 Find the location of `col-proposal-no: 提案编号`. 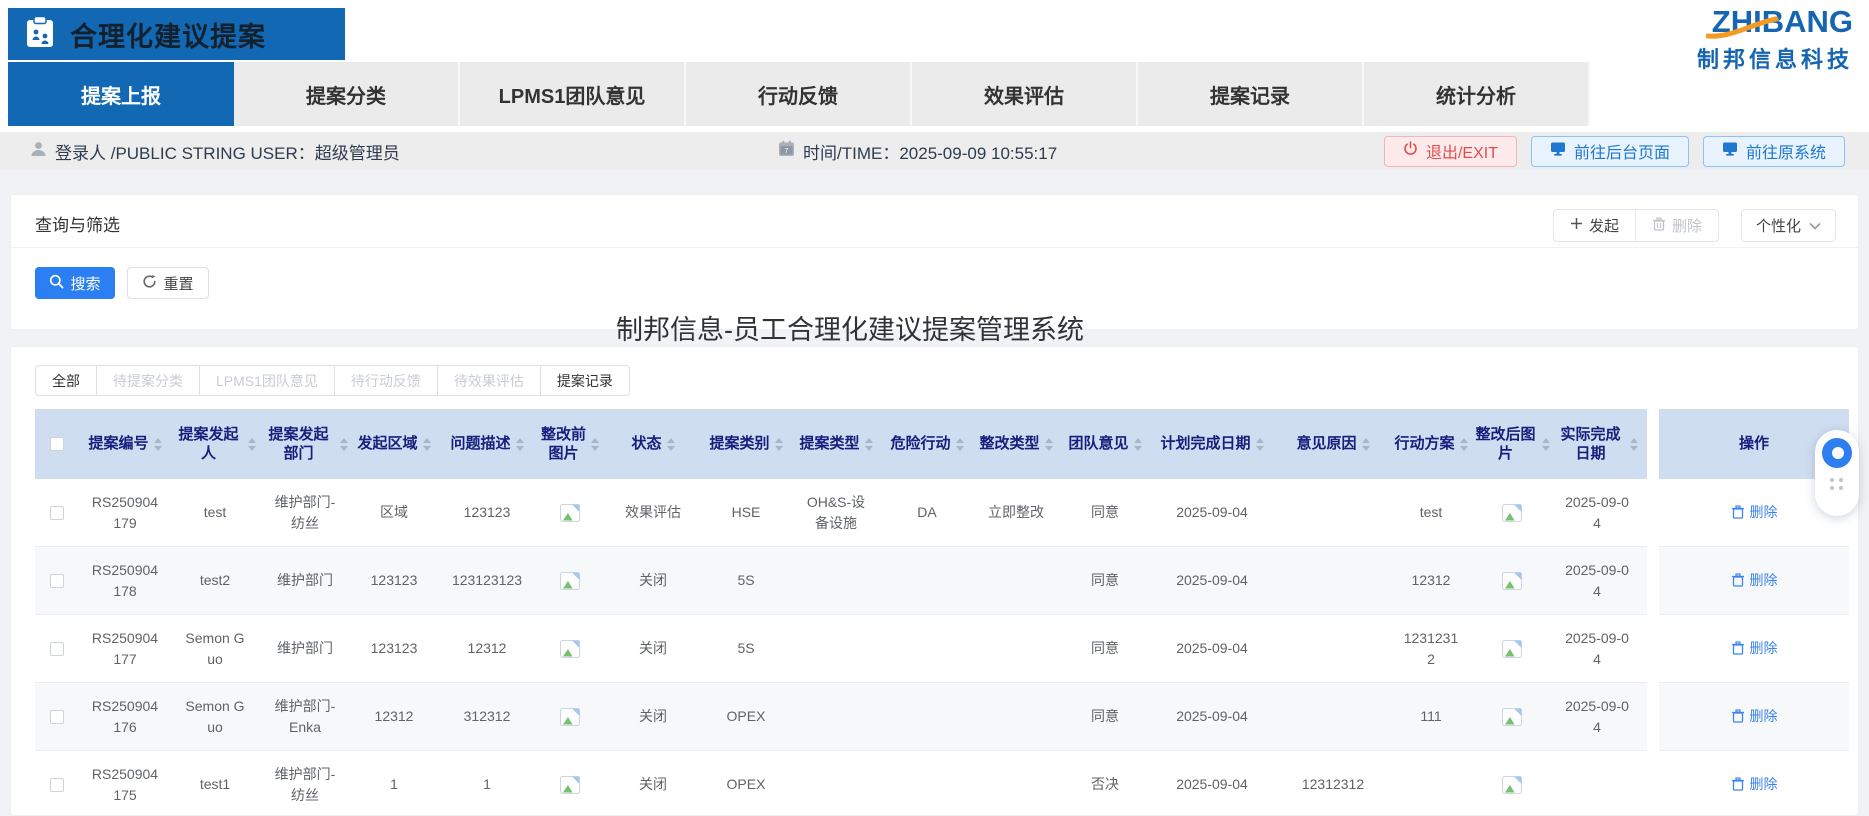

col-proposal-no: 提案编号 is located at coordinates (125, 444).